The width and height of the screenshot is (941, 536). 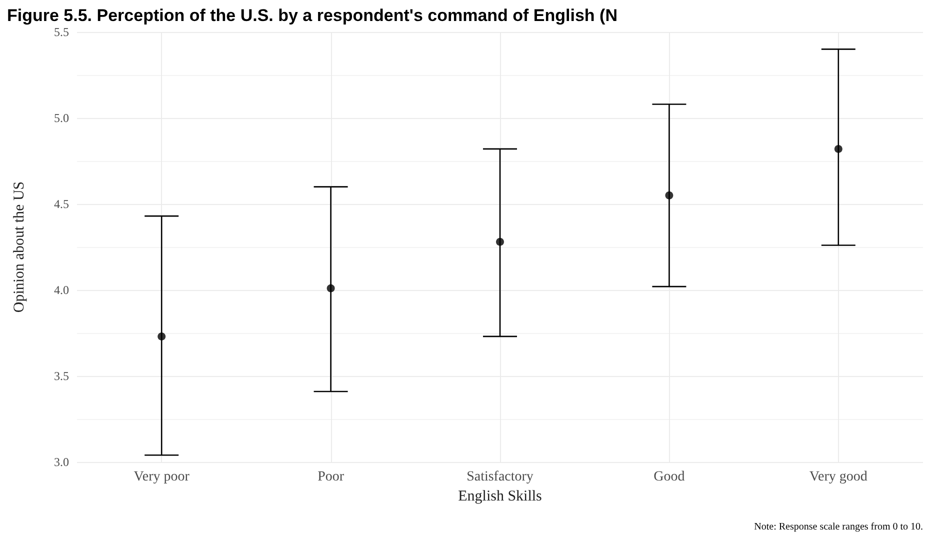 What do you see at coordinates (331, 477) in the screenshot?
I see `x-tick-label: Poor` at bounding box center [331, 477].